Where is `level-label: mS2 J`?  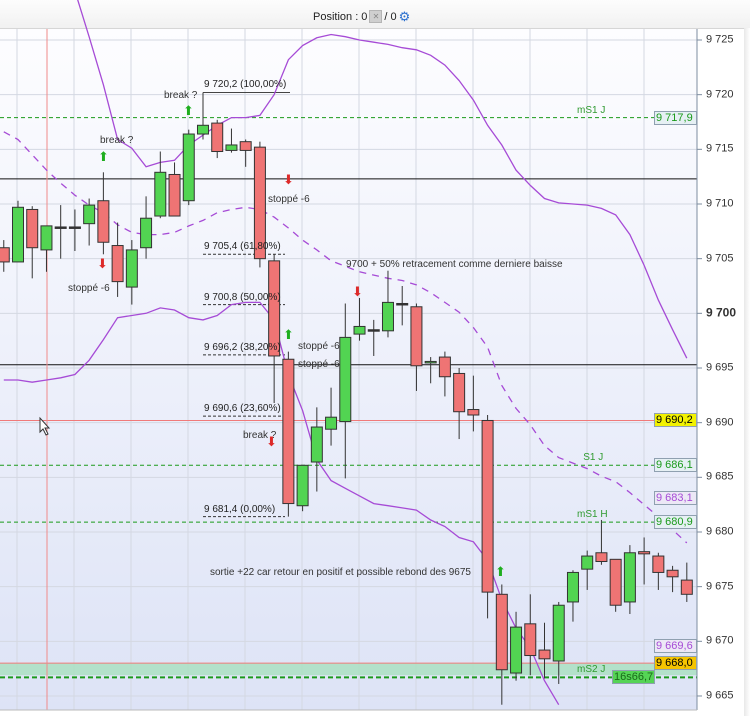 level-label: mS2 J is located at coordinates (591, 670).